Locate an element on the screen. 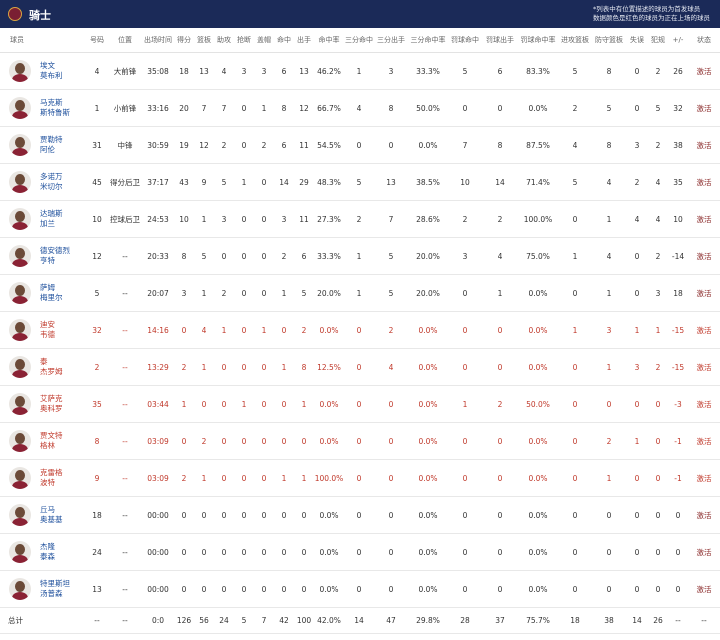  player-name: 杰隆 泰森 is located at coordinates (47, 552).